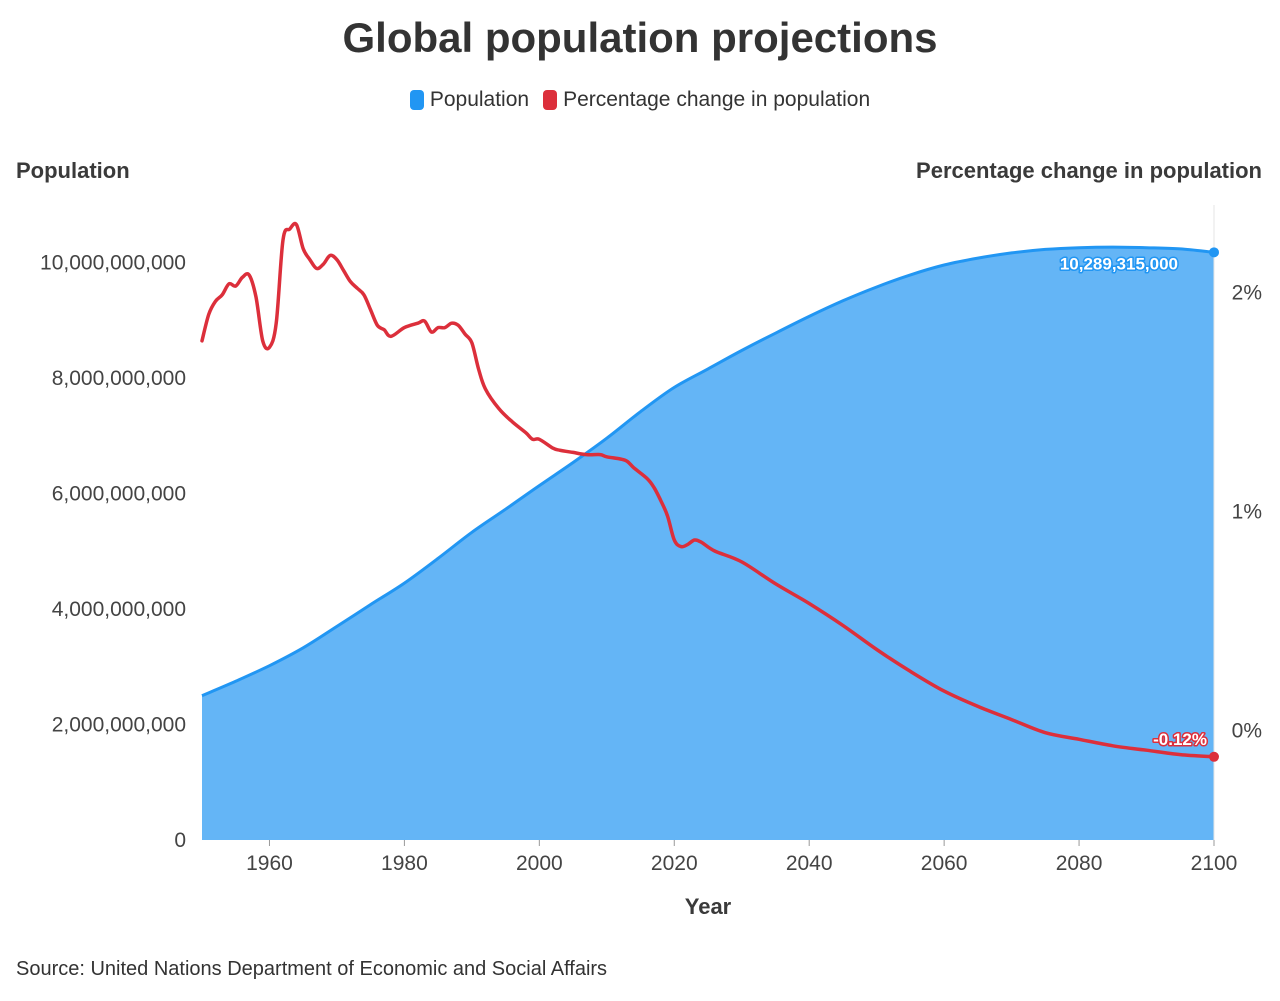 Image resolution: width=1280 pixels, height=1001 pixels. I want to click on y-right-tick-label: 1%, so click(1247, 512).